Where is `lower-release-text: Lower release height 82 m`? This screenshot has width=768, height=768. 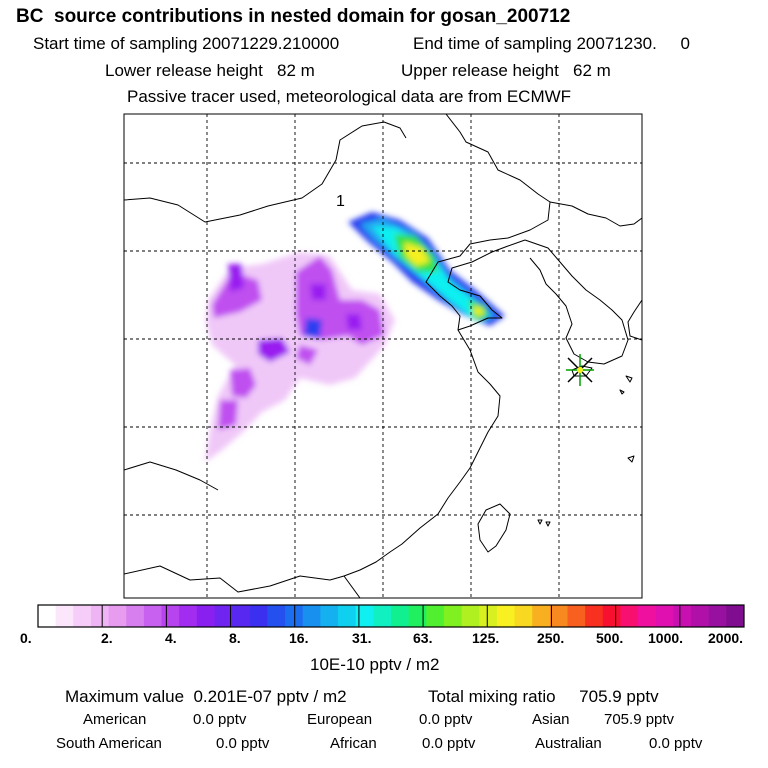 lower-release-text: Lower release height 82 m is located at coordinates (210, 70).